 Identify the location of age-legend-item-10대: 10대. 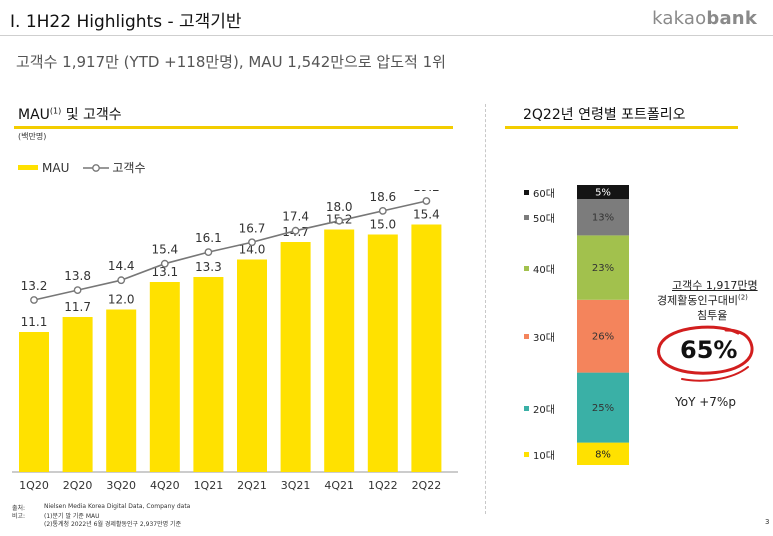
(539, 454).